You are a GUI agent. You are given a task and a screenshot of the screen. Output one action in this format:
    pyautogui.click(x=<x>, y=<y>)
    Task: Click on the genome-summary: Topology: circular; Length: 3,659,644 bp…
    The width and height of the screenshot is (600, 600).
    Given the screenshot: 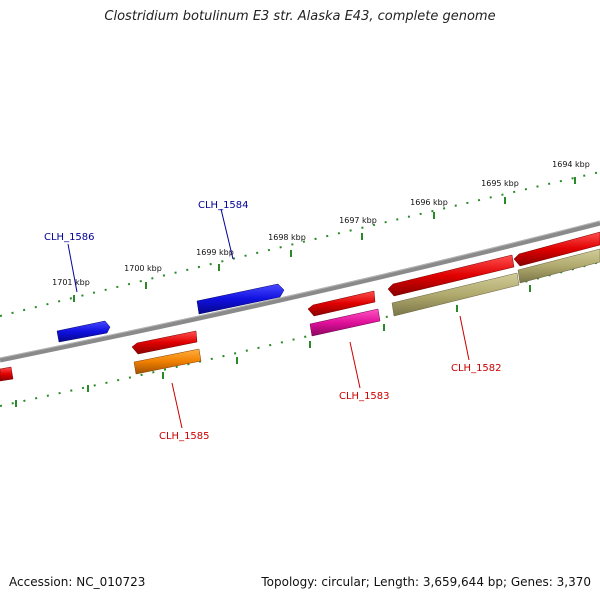 What is the action you would take?
    pyautogui.click(x=426, y=582)
    